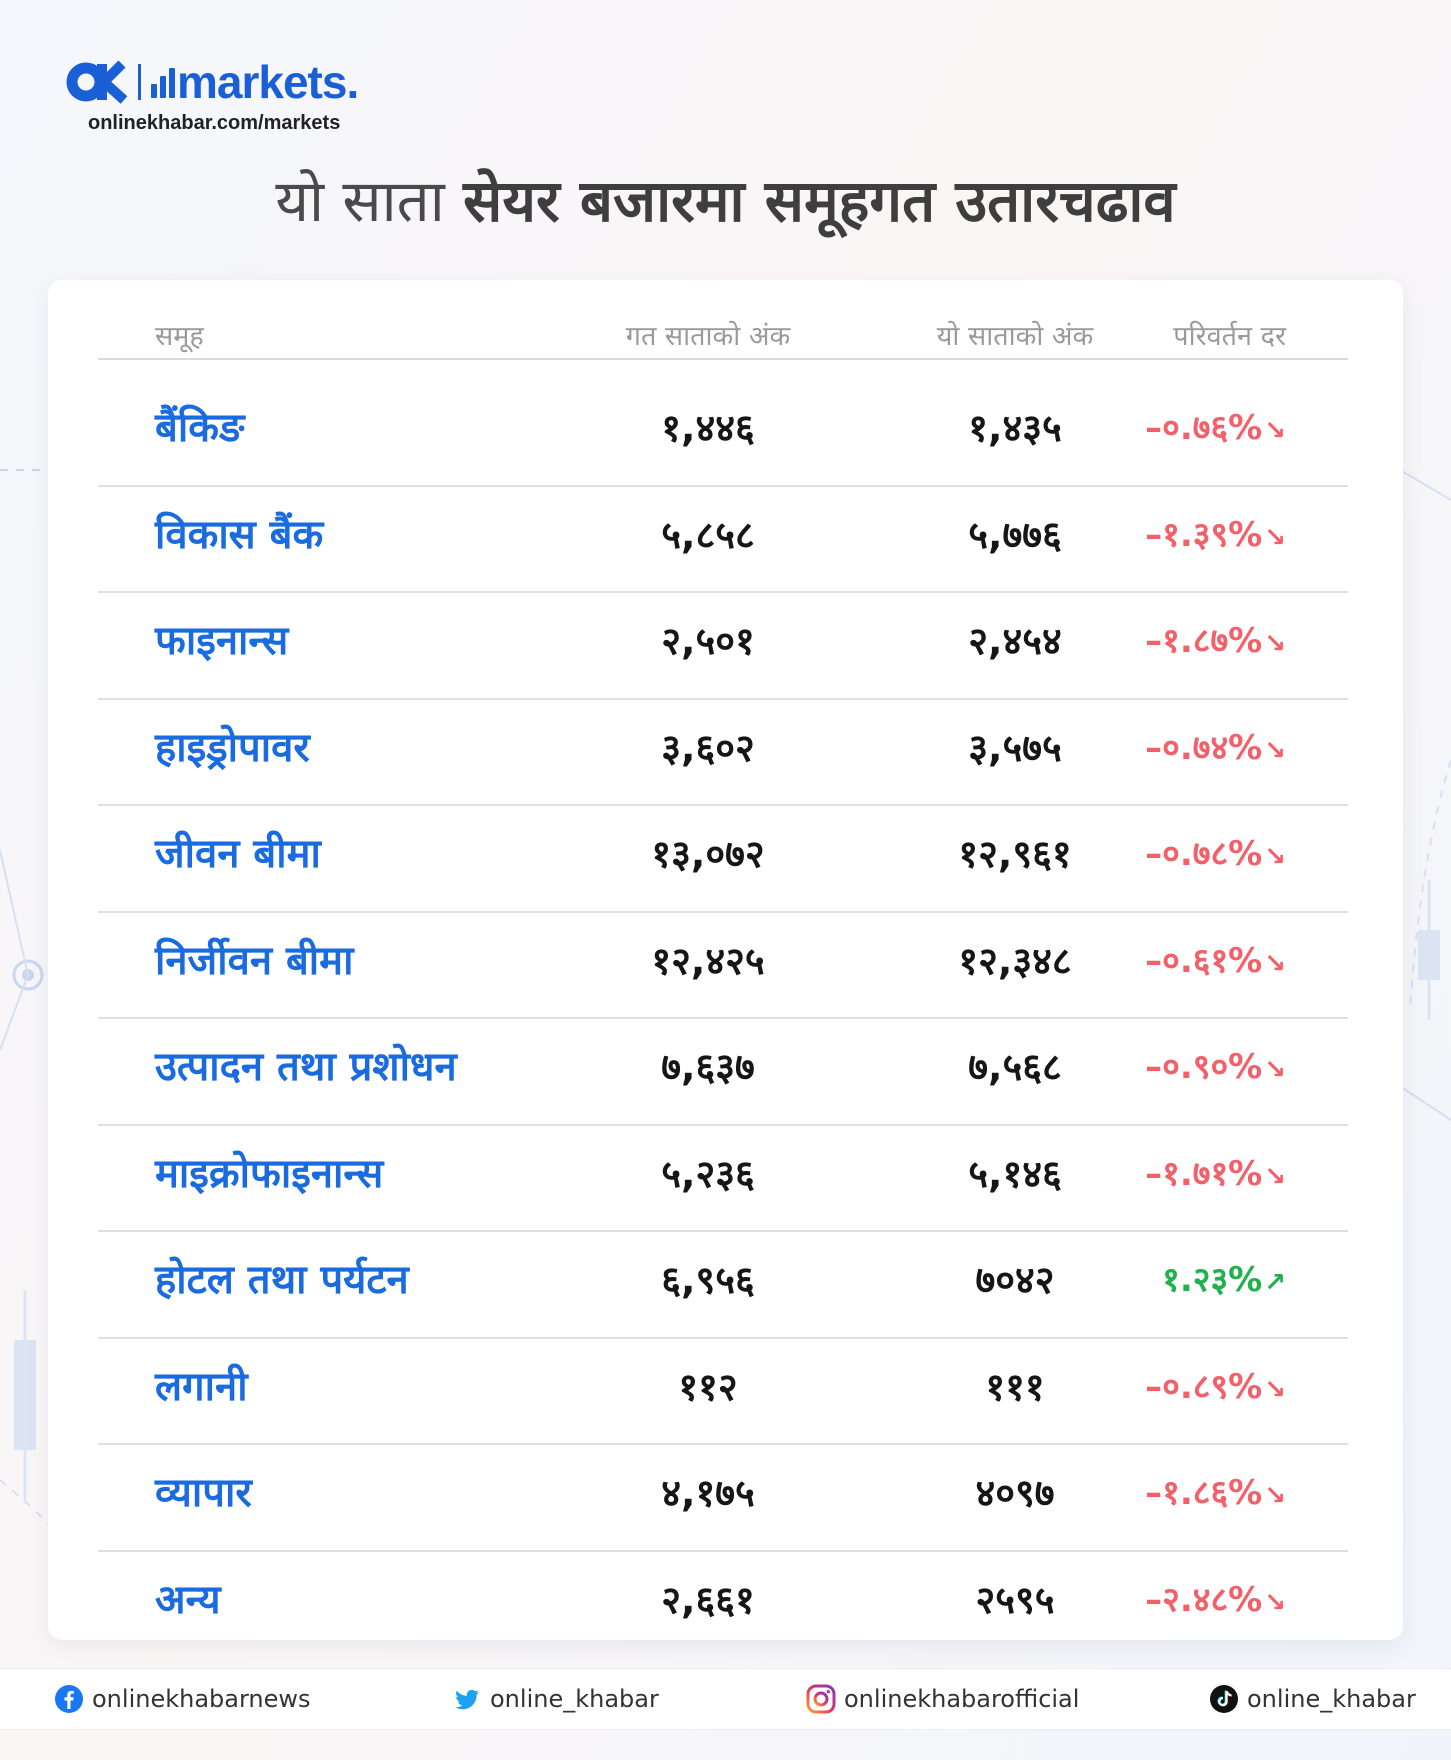 The image size is (1451, 1760). I want to click on change-value: –१.८६%, so click(1204, 1493).